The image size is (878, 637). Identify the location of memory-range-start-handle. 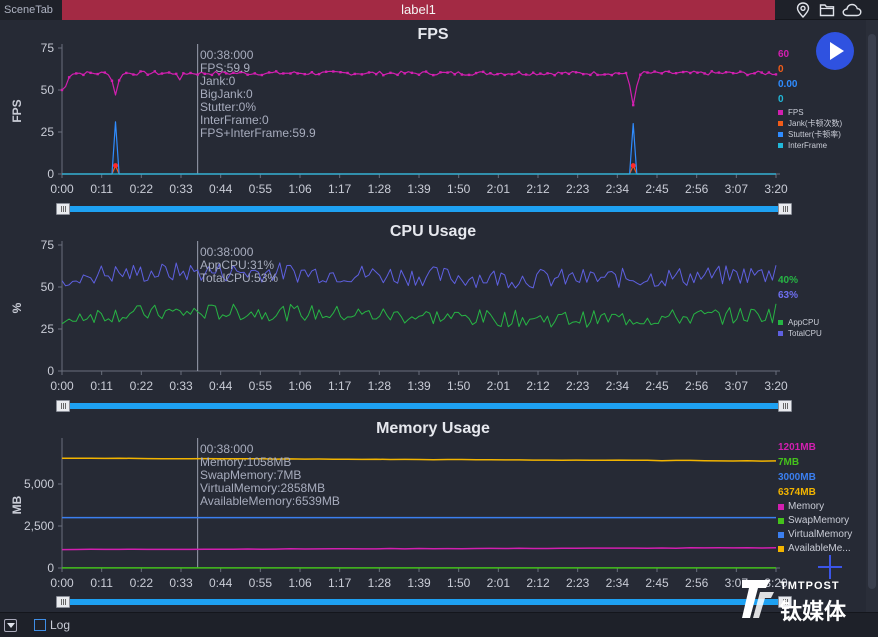
(63, 602).